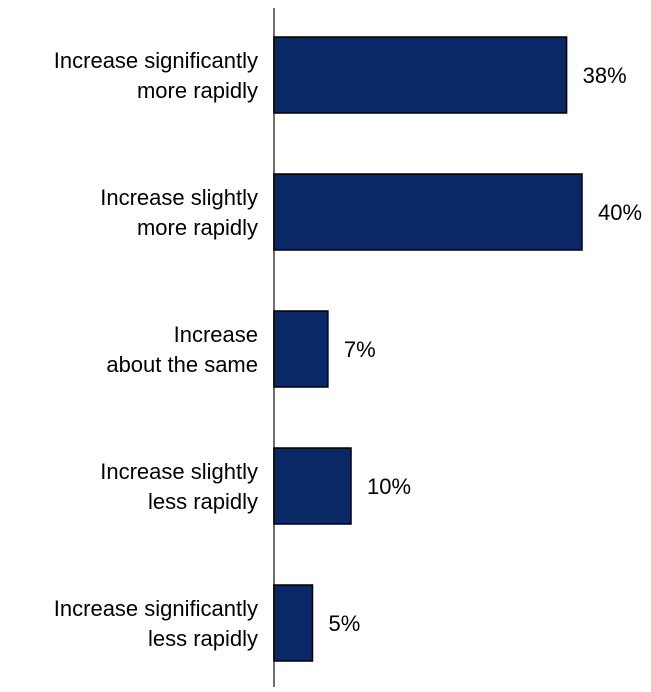 The width and height of the screenshot is (651, 692). What do you see at coordinates (182, 349) in the screenshot?
I see `category-label-2: Increase about the same` at bounding box center [182, 349].